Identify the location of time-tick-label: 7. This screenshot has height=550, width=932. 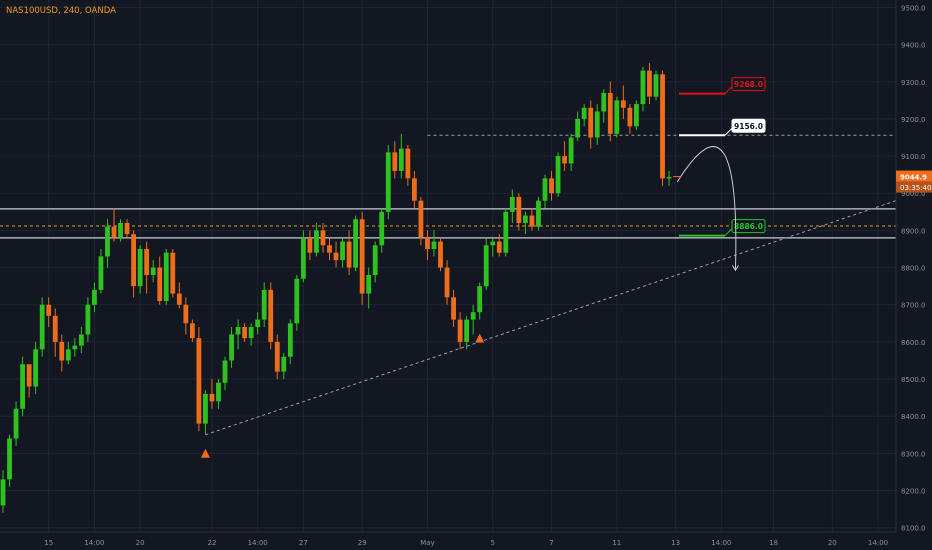
(551, 543).